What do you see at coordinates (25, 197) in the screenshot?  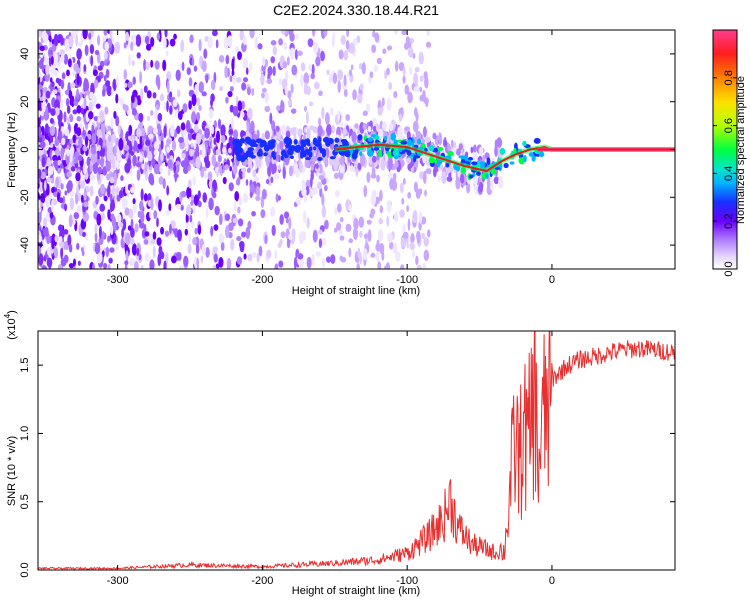 I see `y-tick-label: -20` at bounding box center [25, 197].